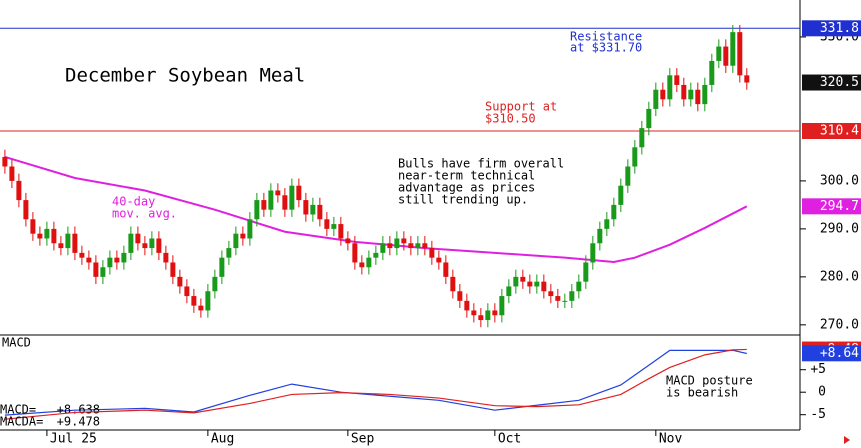  What do you see at coordinates (18, 410) in the screenshot?
I see `readout-name: MACD=` at bounding box center [18, 410].